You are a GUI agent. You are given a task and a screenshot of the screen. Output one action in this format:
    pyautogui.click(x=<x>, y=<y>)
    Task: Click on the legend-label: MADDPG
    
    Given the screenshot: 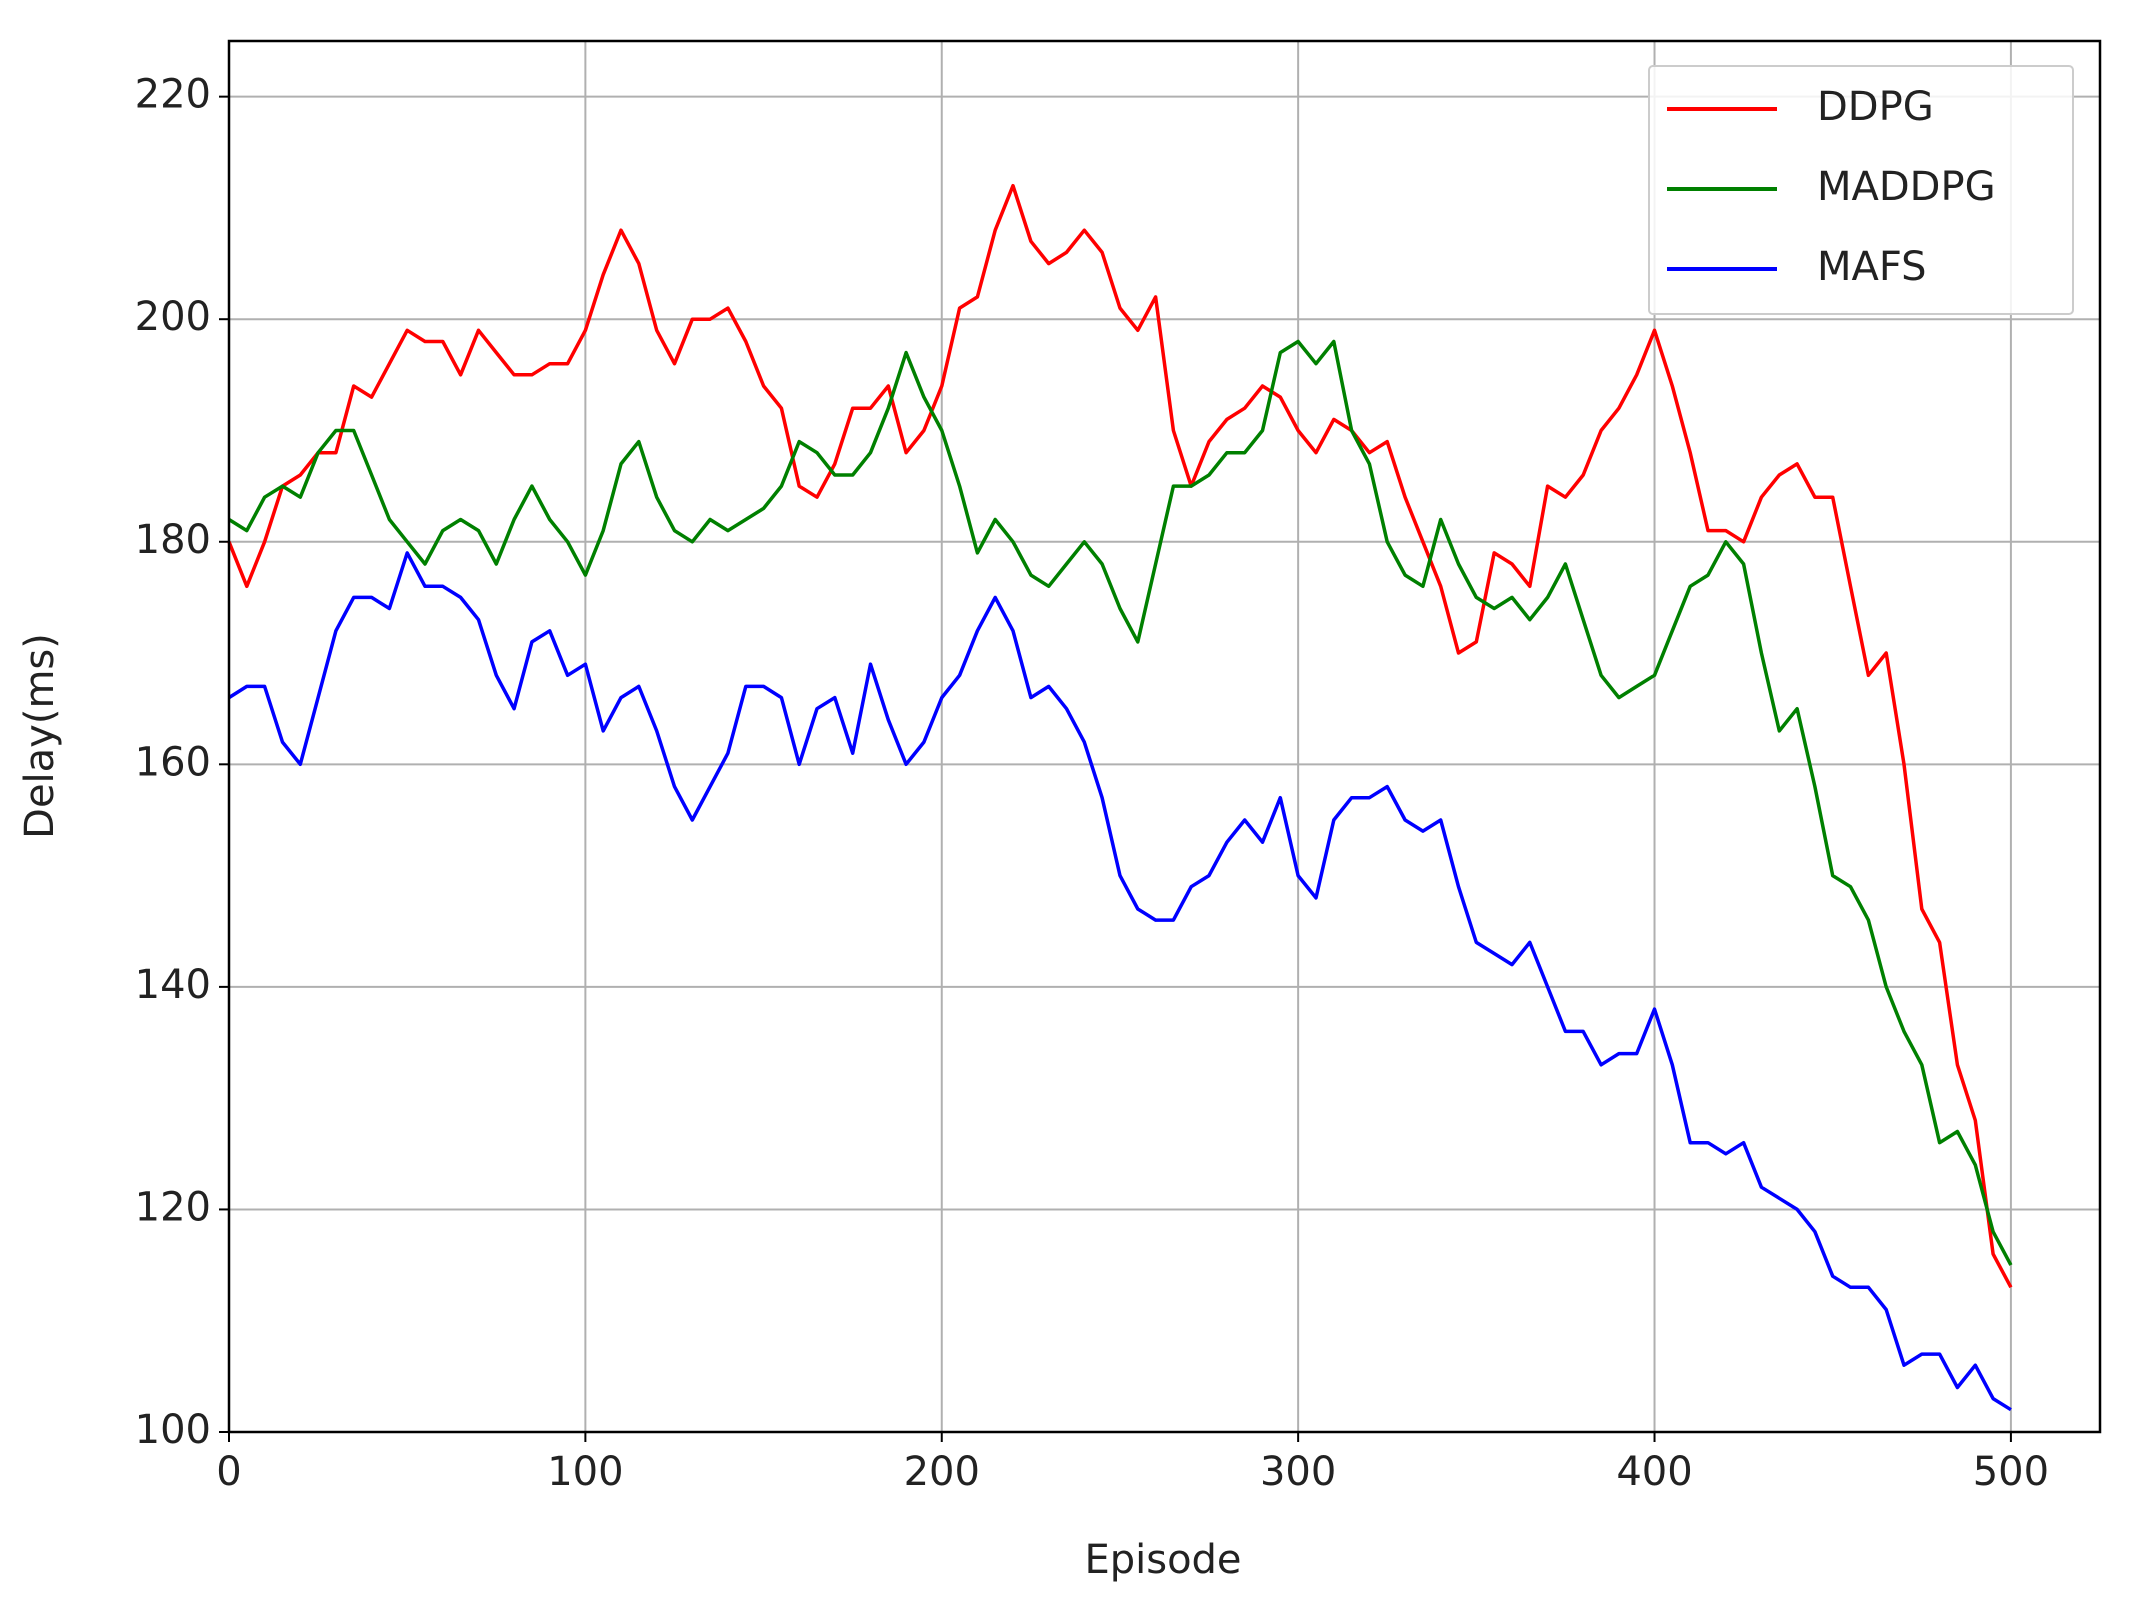 What is the action you would take?
    pyautogui.click(x=1906, y=187)
    